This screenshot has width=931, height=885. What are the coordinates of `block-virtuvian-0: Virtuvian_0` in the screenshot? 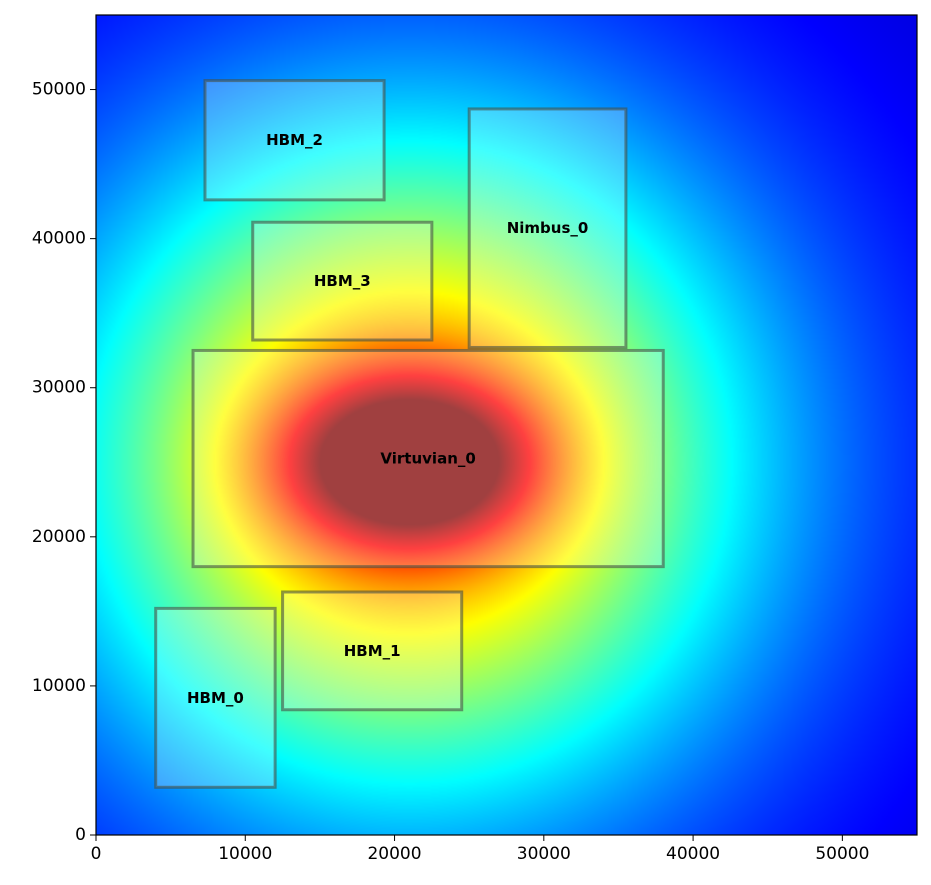 It's located at (428, 458).